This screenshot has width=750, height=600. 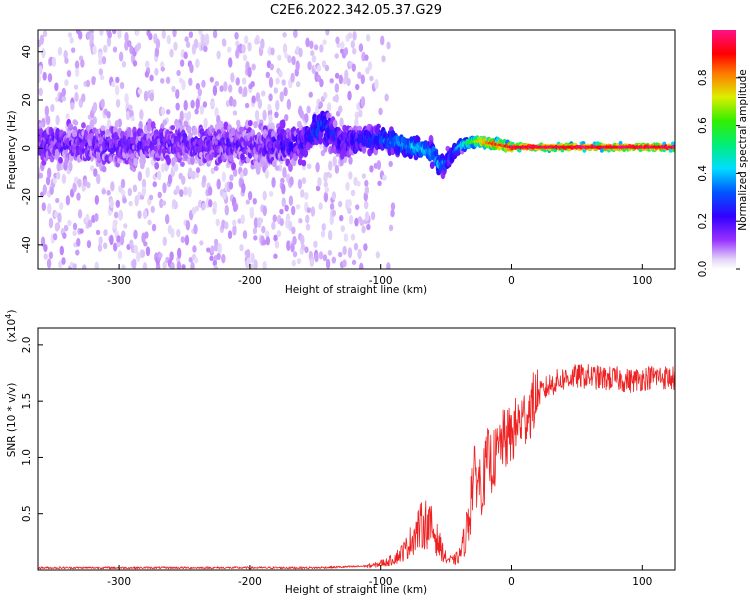 What do you see at coordinates (673, 147) in the screenshot?
I see `spectrogram-peak-cell` at bounding box center [673, 147].